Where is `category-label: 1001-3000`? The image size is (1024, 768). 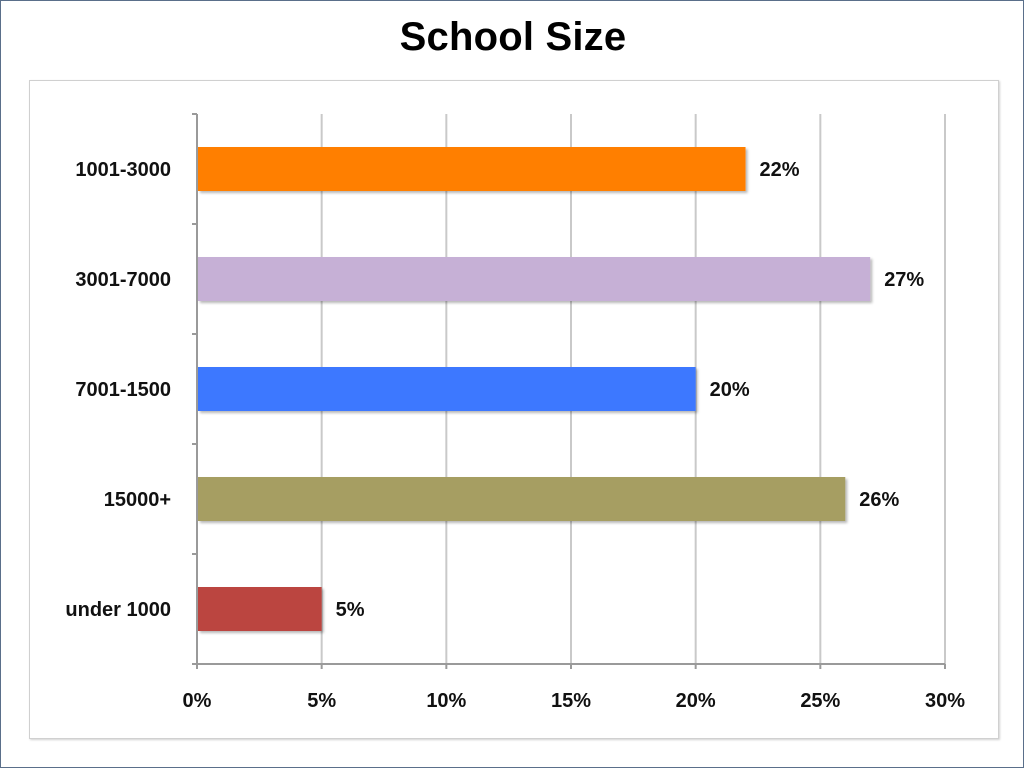
category-label: 1001-3000 is located at coordinates (123, 170).